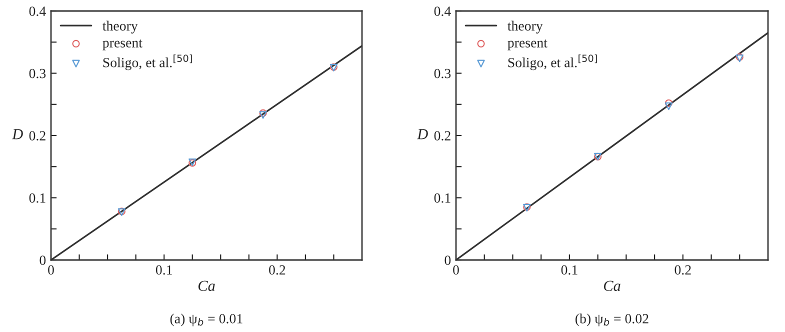  Describe the element at coordinates (206, 320) in the screenshot. I see `text: (a) ψ$_{b}$ = 0.01` at that location.